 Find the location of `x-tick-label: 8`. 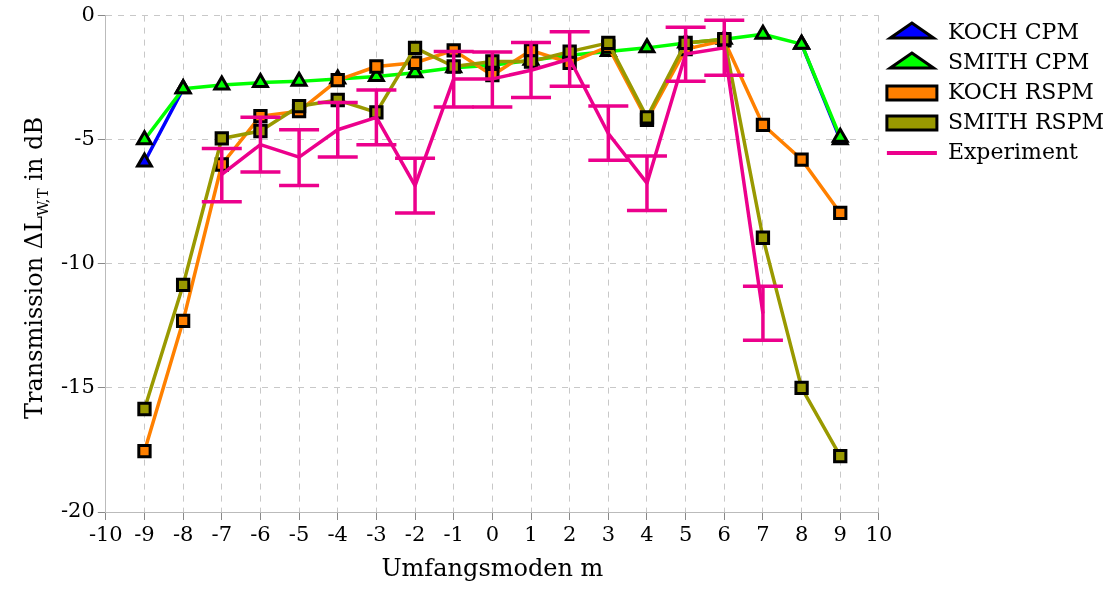

x-tick-label: 8 is located at coordinates (801, 534).